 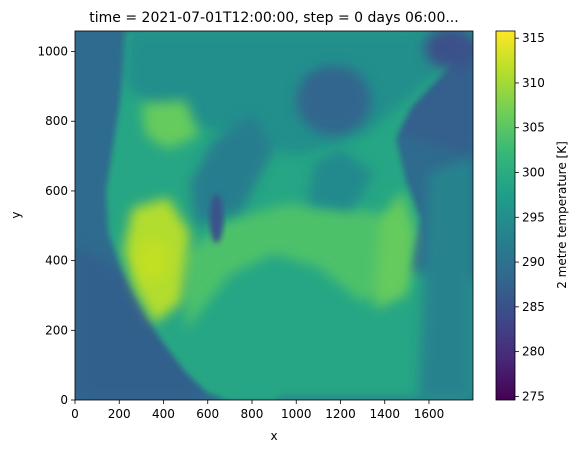 What do you see at coordinates (141, 321) in the screenshot?
I see `ocean-south-region` at bounding box center [141, 321].